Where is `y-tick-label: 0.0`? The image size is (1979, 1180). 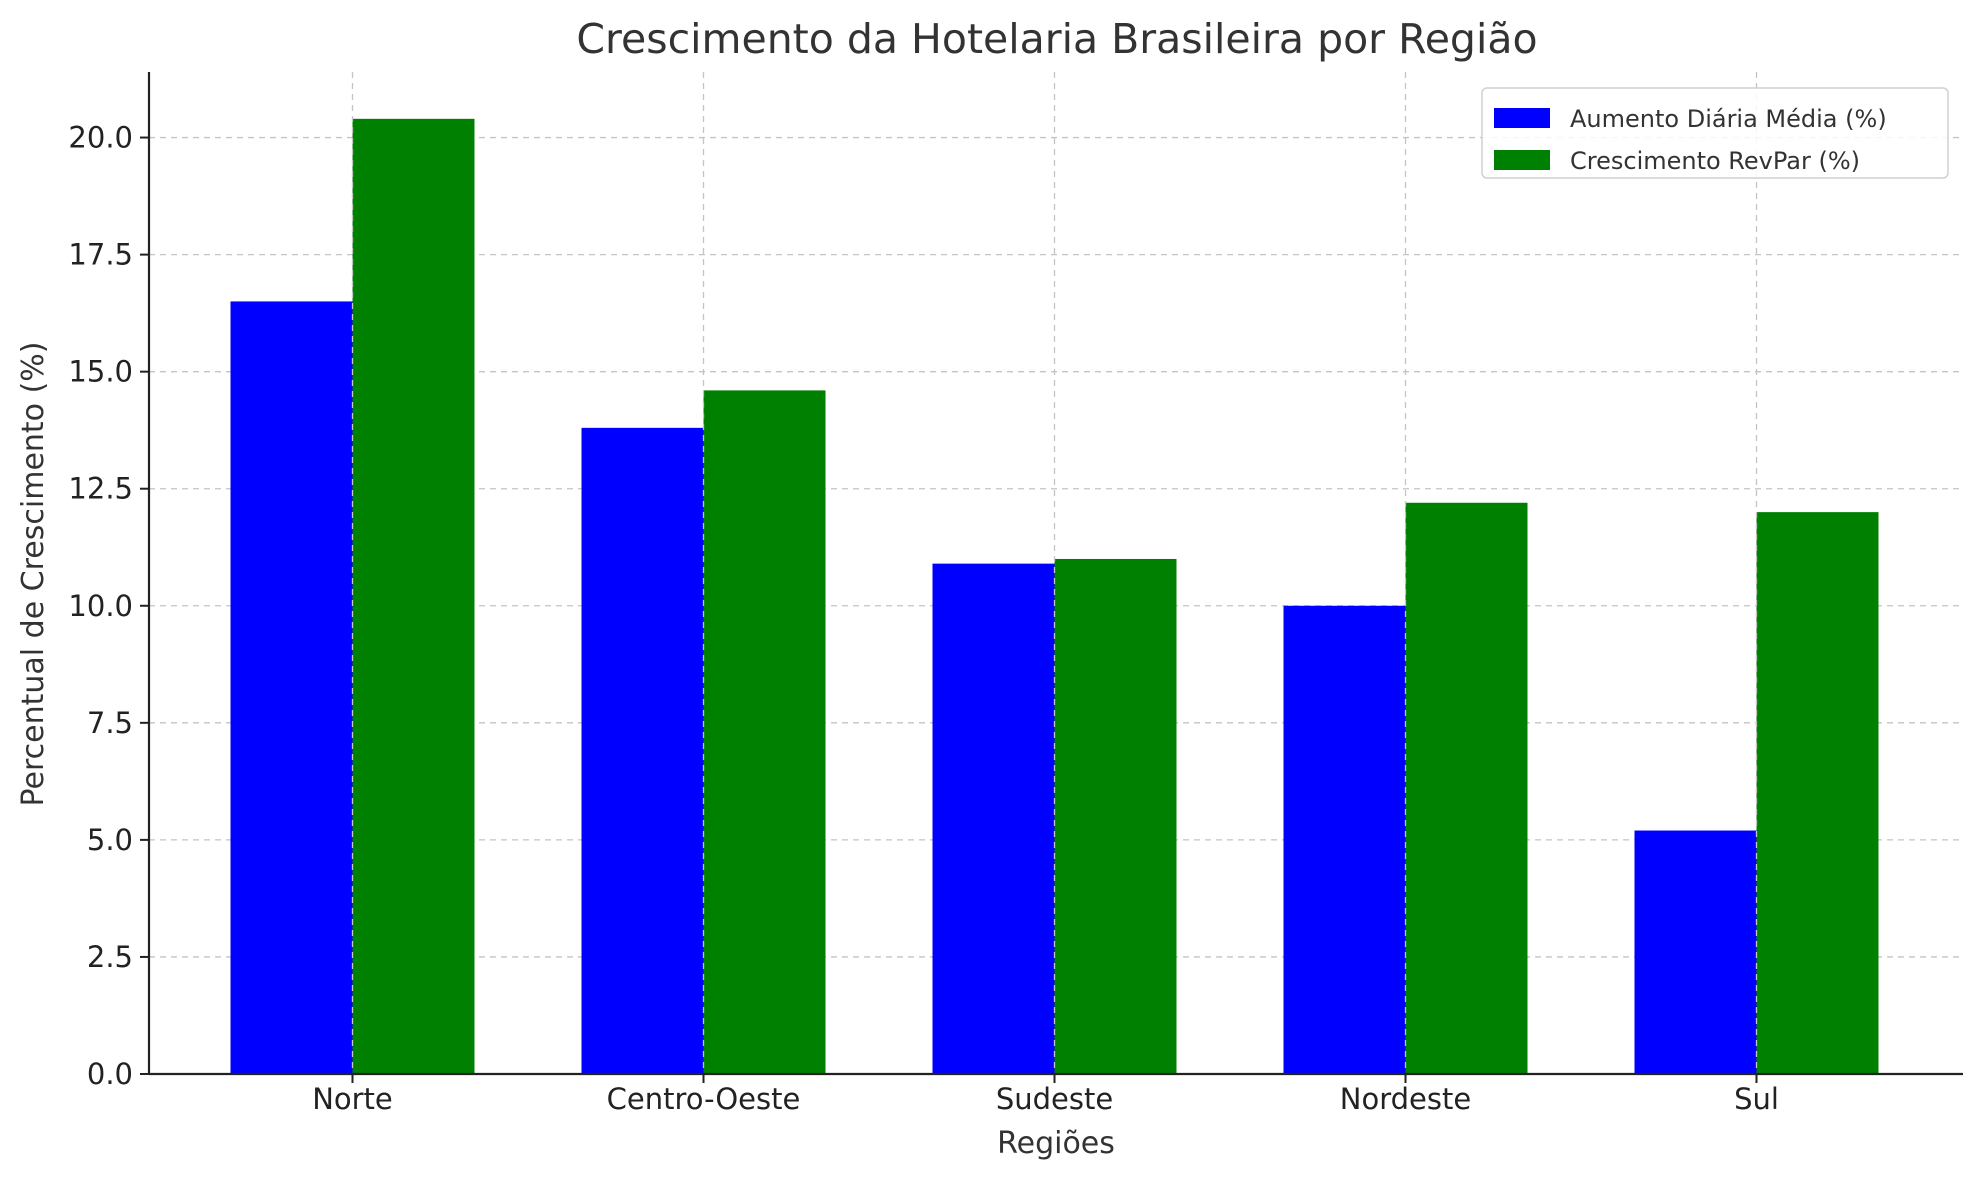 y-tick-label: 0.0 is located at coordinates (110, 1074).